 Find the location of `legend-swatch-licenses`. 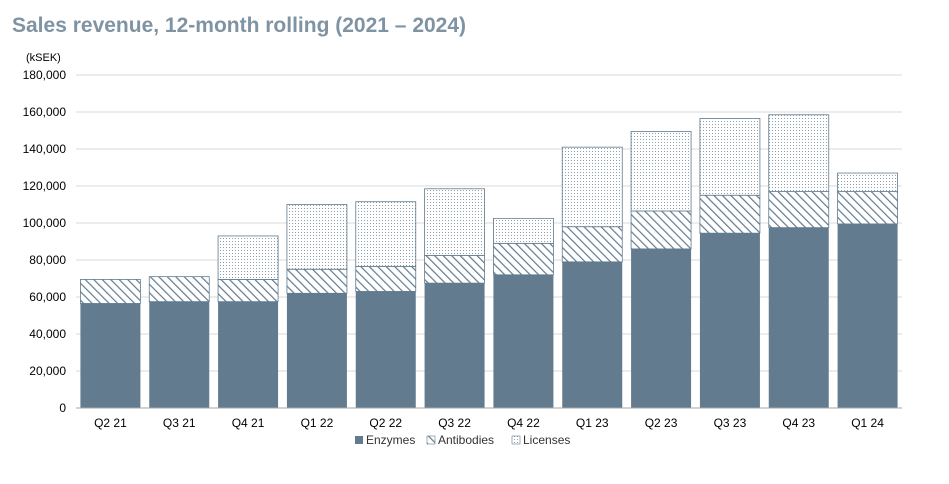

legend-swatch-licenses is located at coordinates (516, 440).